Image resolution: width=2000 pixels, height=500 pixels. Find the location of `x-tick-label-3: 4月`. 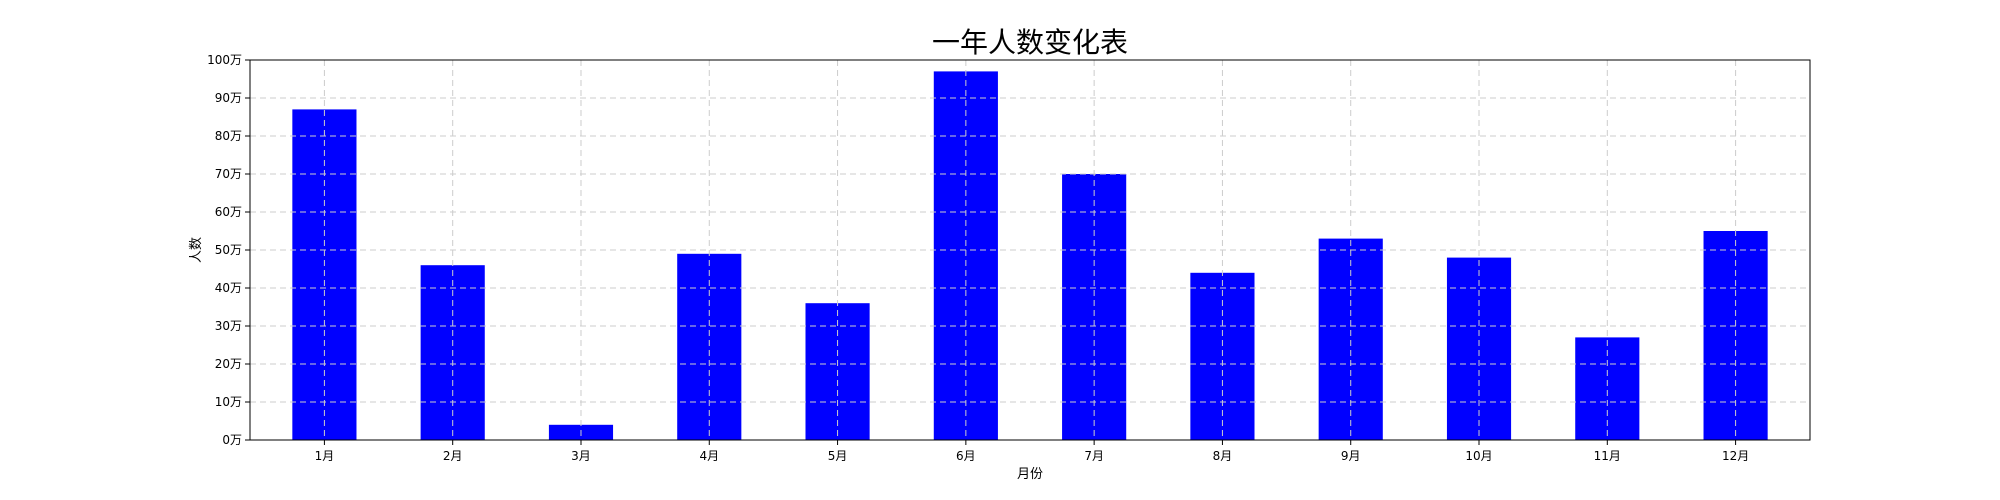

x-tick-label-3: 4月 is located at coordinates (709, 456).